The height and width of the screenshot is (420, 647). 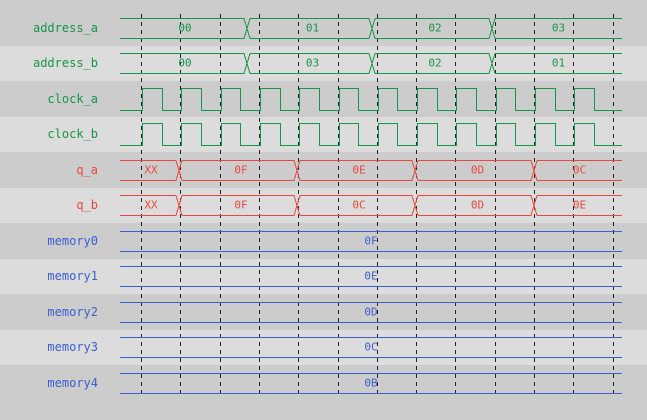 I want to click on signal-label-q_b: q_b, so click(x=87, y=205).